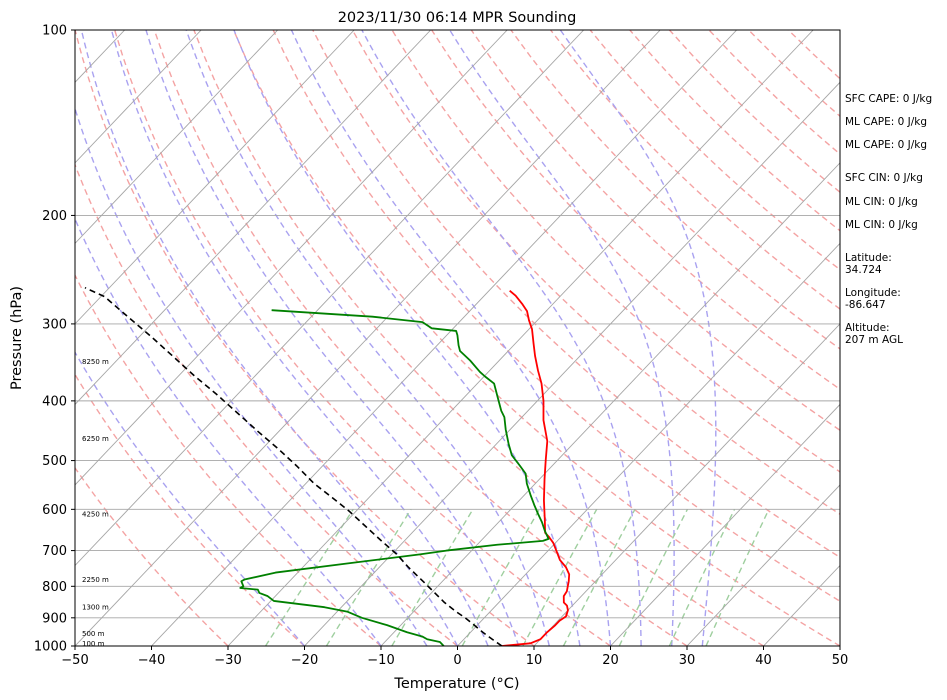 The height and width of the screenshot is (700, 947). What do you see at coordinates (54, 461) in the screenshot?
I see `y-tick-label: 500` at bounding box center [54, 461].